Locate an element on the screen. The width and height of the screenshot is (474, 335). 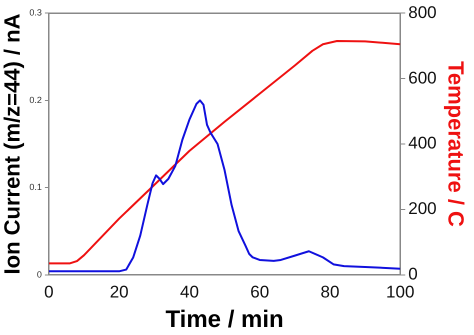
y-tick-label: 0.2 is located at coordinates (35, 99).